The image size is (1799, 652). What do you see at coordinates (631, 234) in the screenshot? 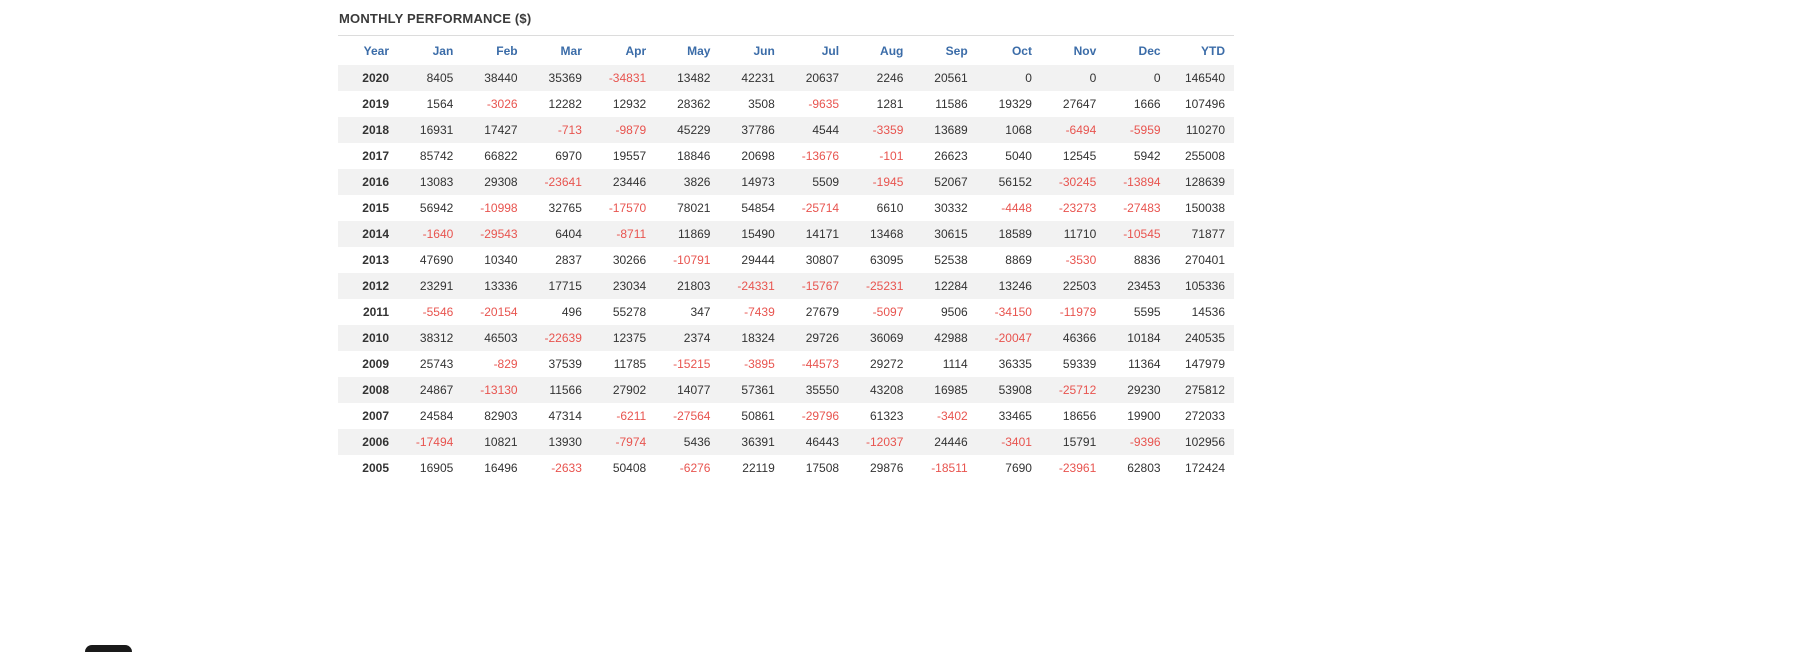
I see `value-cell-2014-apr: -8711` at bounding box center [631, 234].